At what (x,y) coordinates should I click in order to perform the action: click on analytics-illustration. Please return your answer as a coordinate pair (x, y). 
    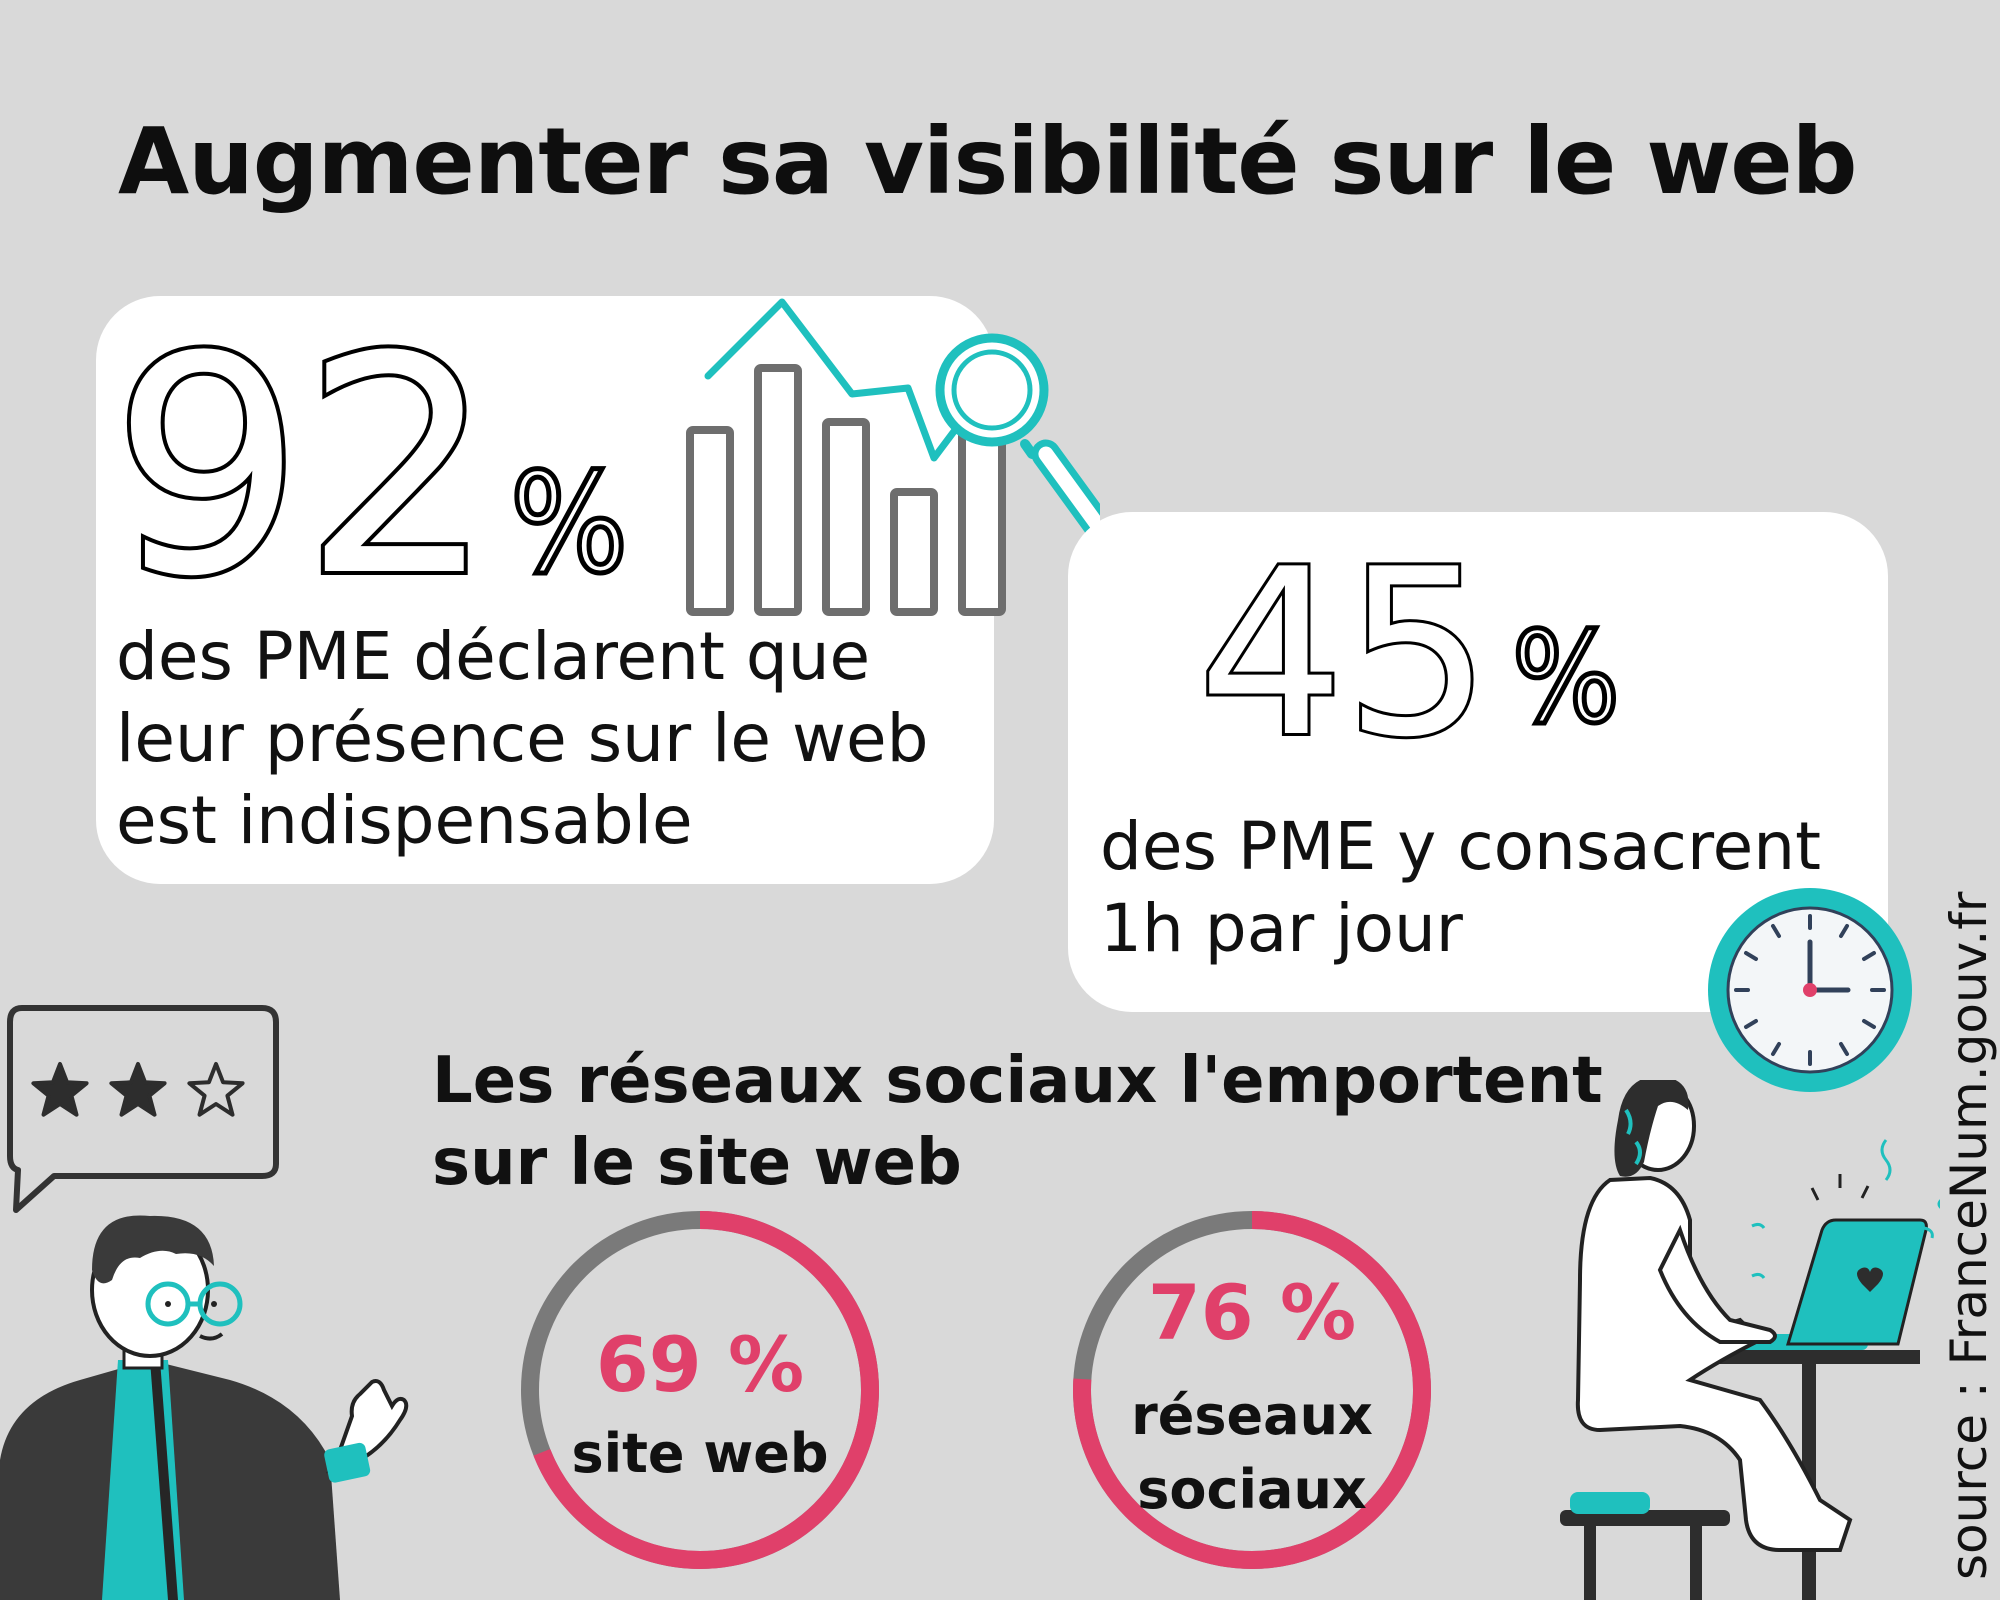
    Looking at the image, I should click on (893, 457).